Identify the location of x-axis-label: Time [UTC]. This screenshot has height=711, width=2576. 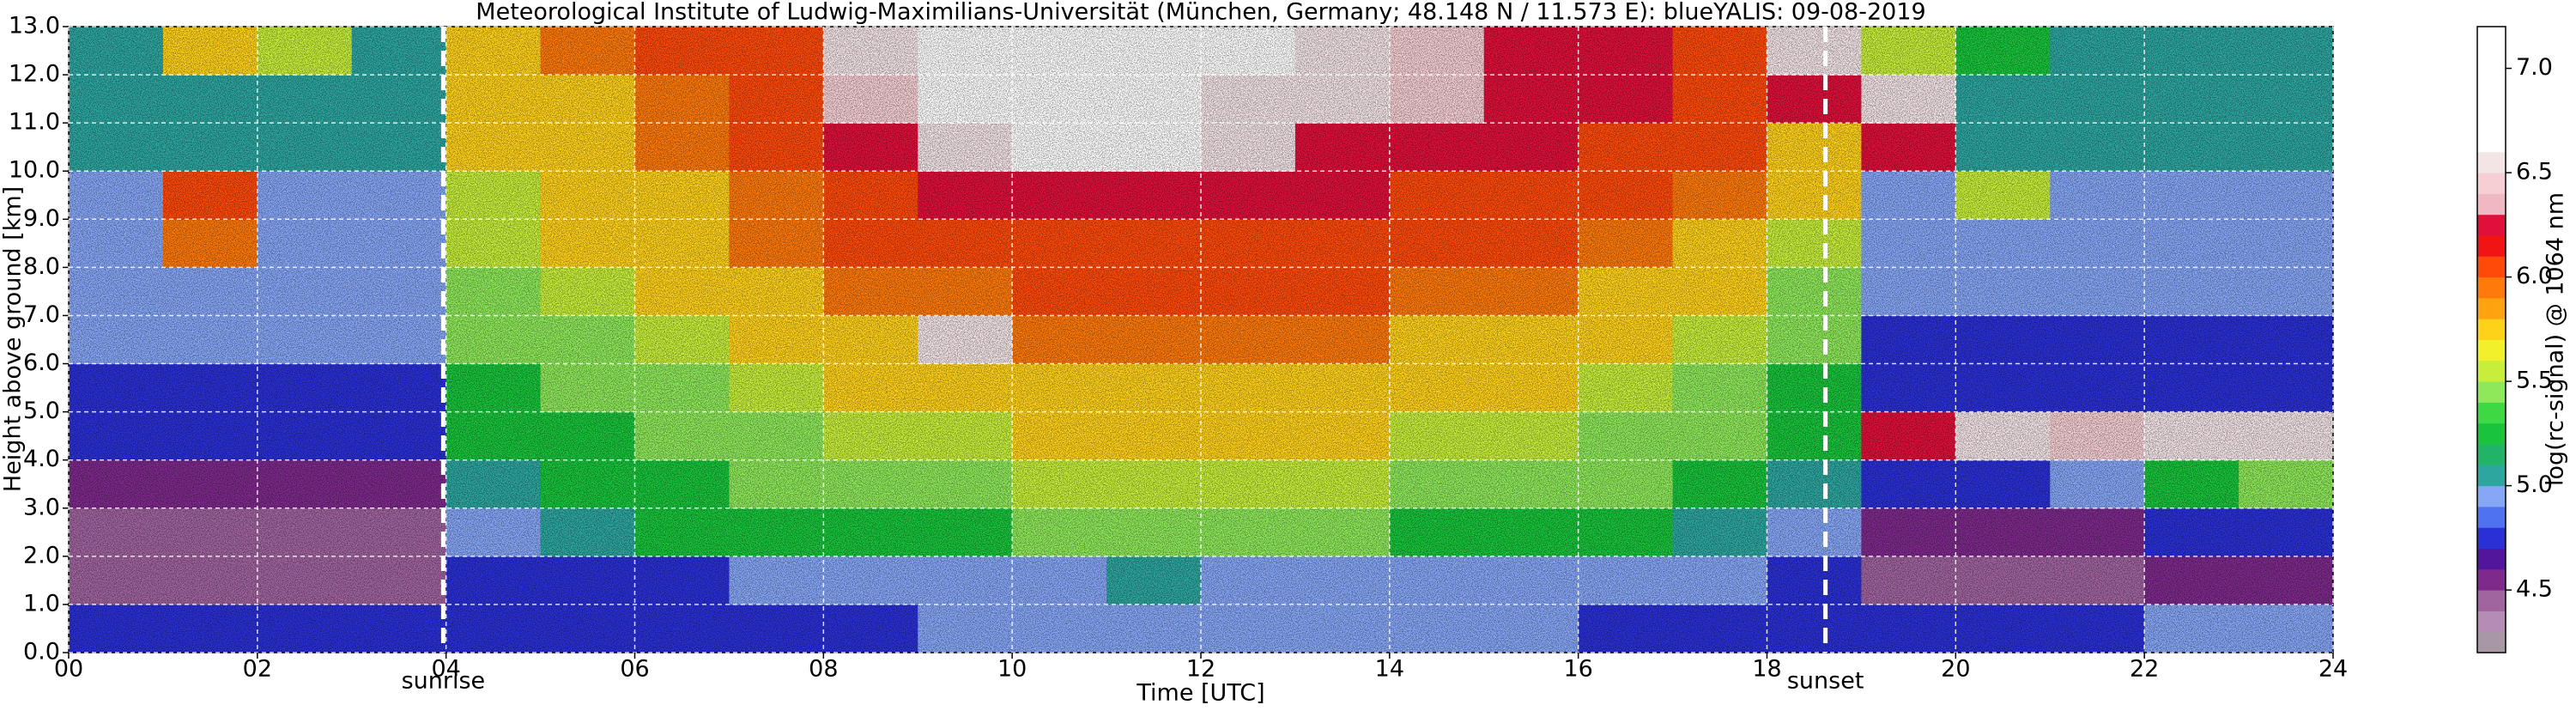
(1200, 693).